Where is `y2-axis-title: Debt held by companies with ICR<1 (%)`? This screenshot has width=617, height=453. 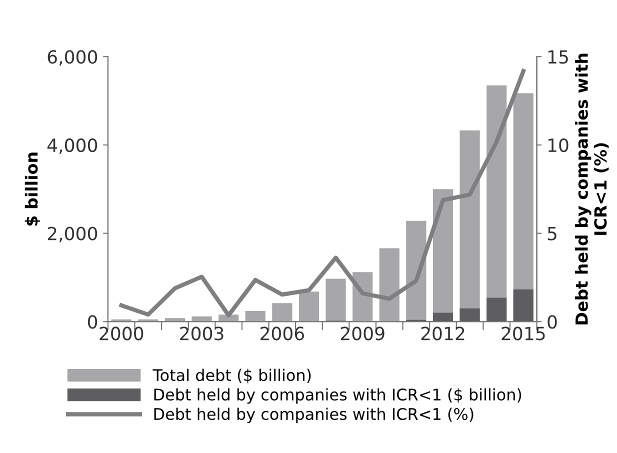 y2-axis-title: Debt held by companies with ICR<1 (%) is located at coordinates (592, 189).